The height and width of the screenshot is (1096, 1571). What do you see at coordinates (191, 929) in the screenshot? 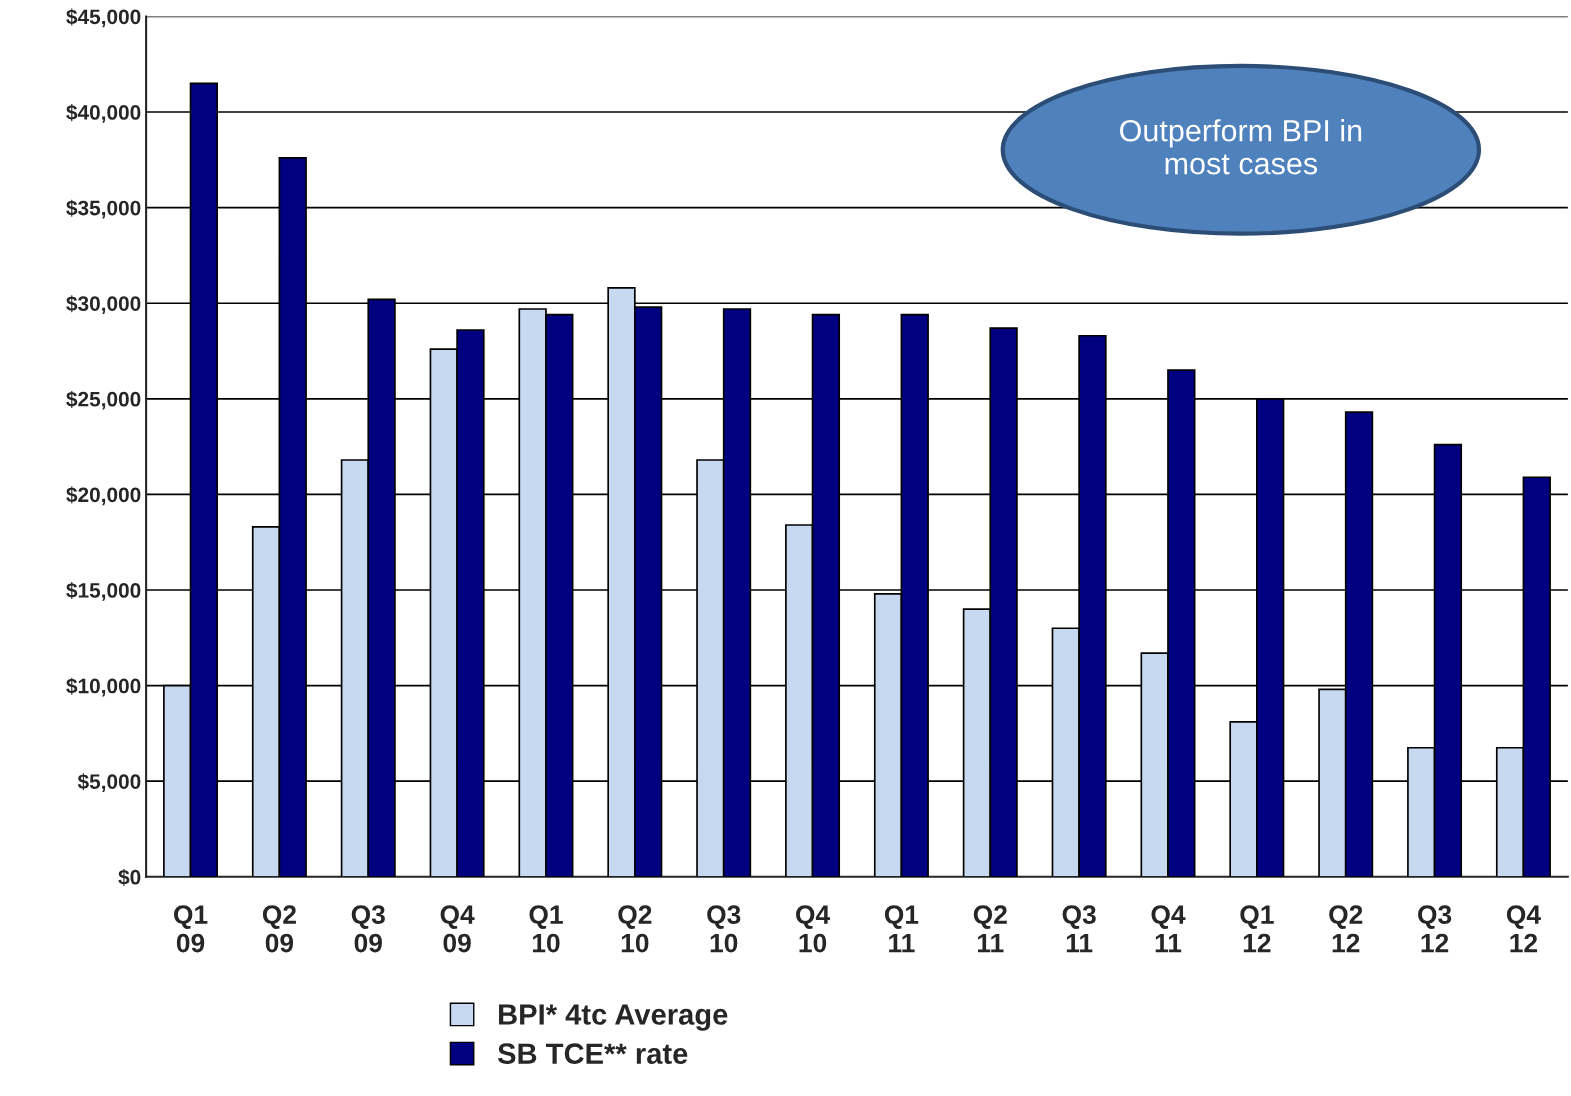
I see `x-tick-label: Q1 09` at bounding box center [191, 929].